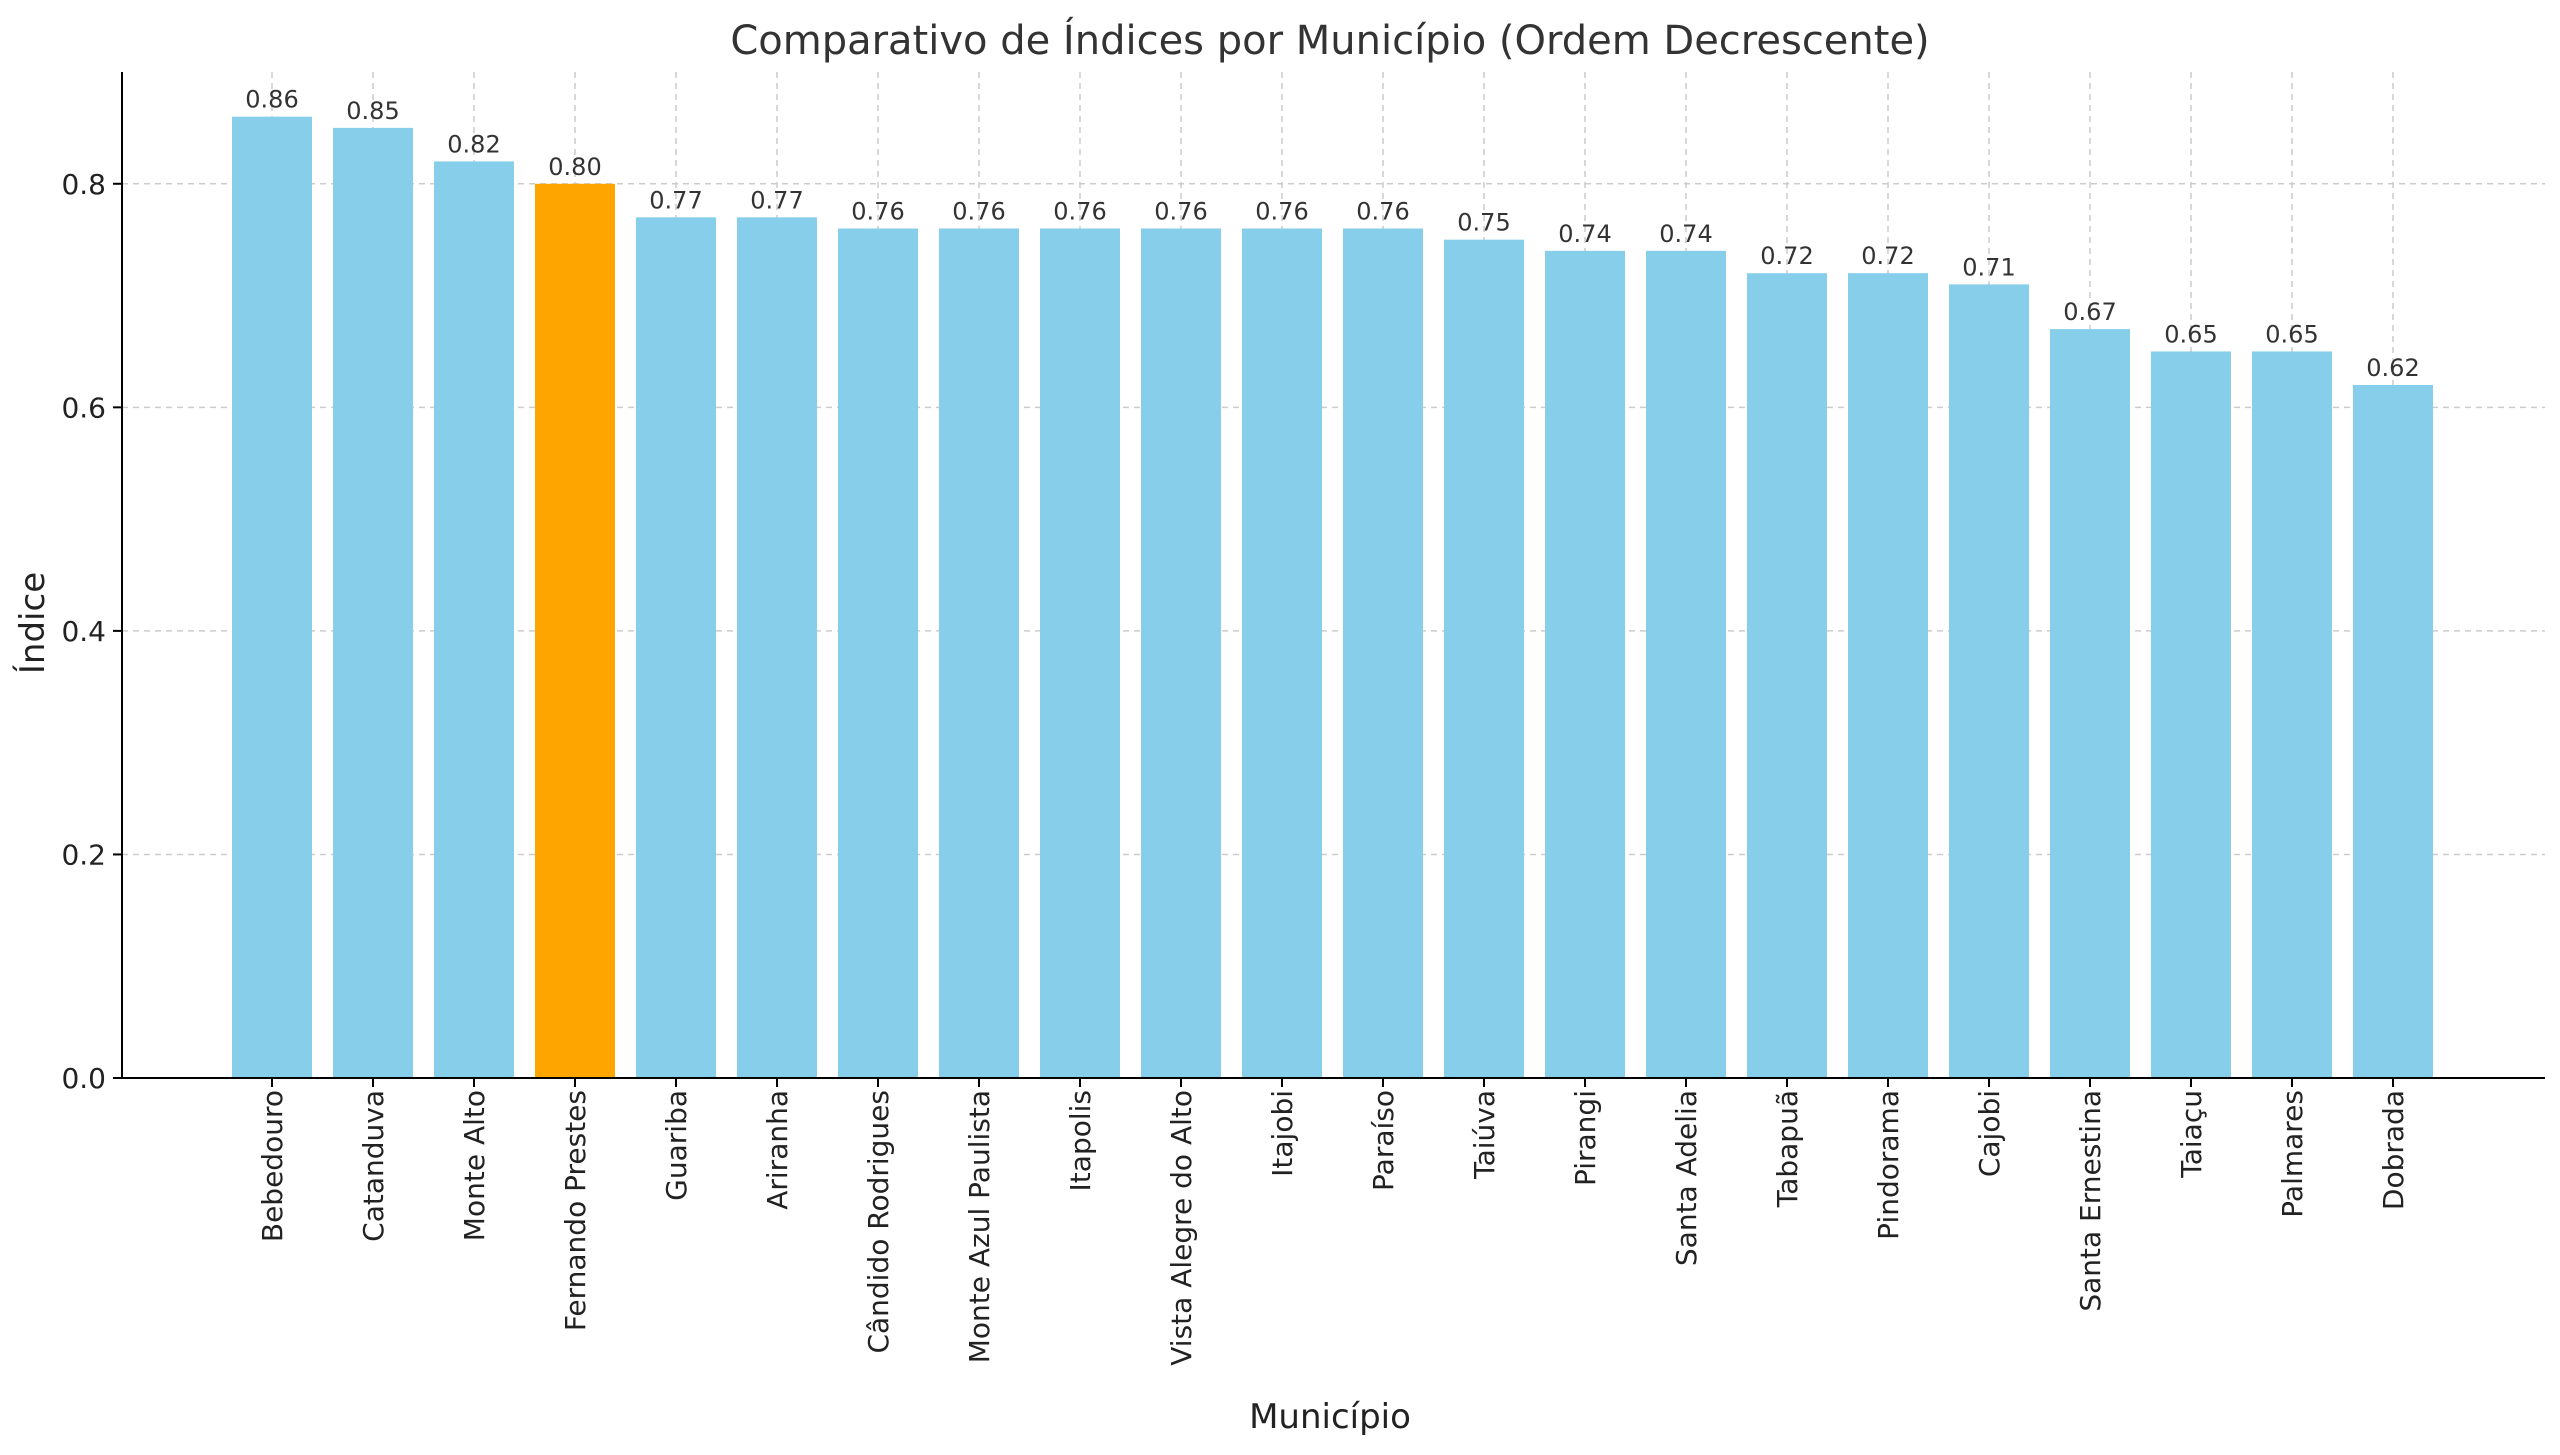  Describe the element at coordinates (1080, 1140) in the screenshot. I see `x-tick-label: Itapolis` at that location.